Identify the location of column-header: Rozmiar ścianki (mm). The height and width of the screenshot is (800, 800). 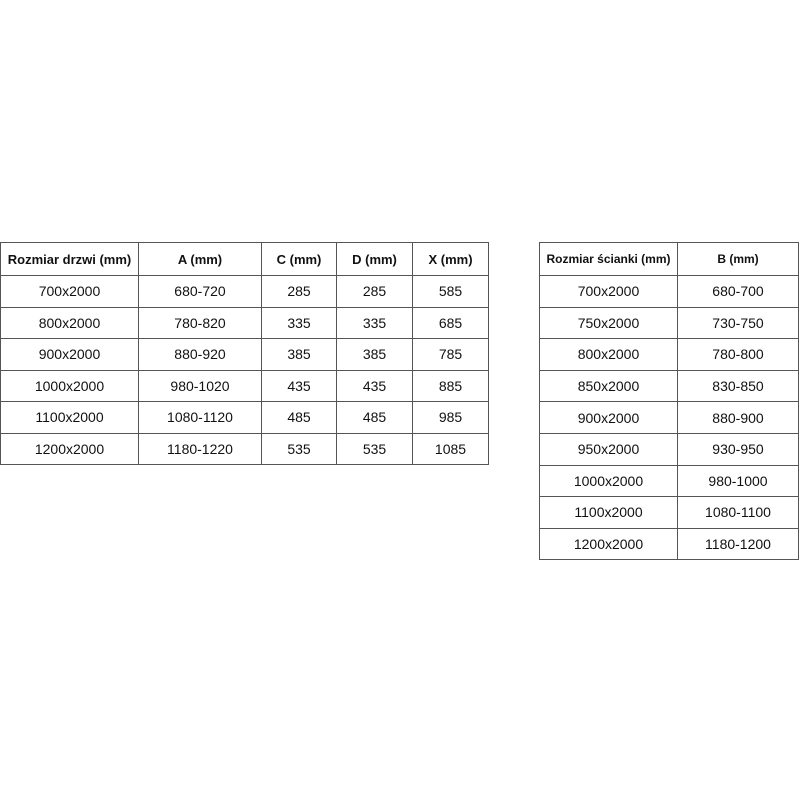
(608, 259).